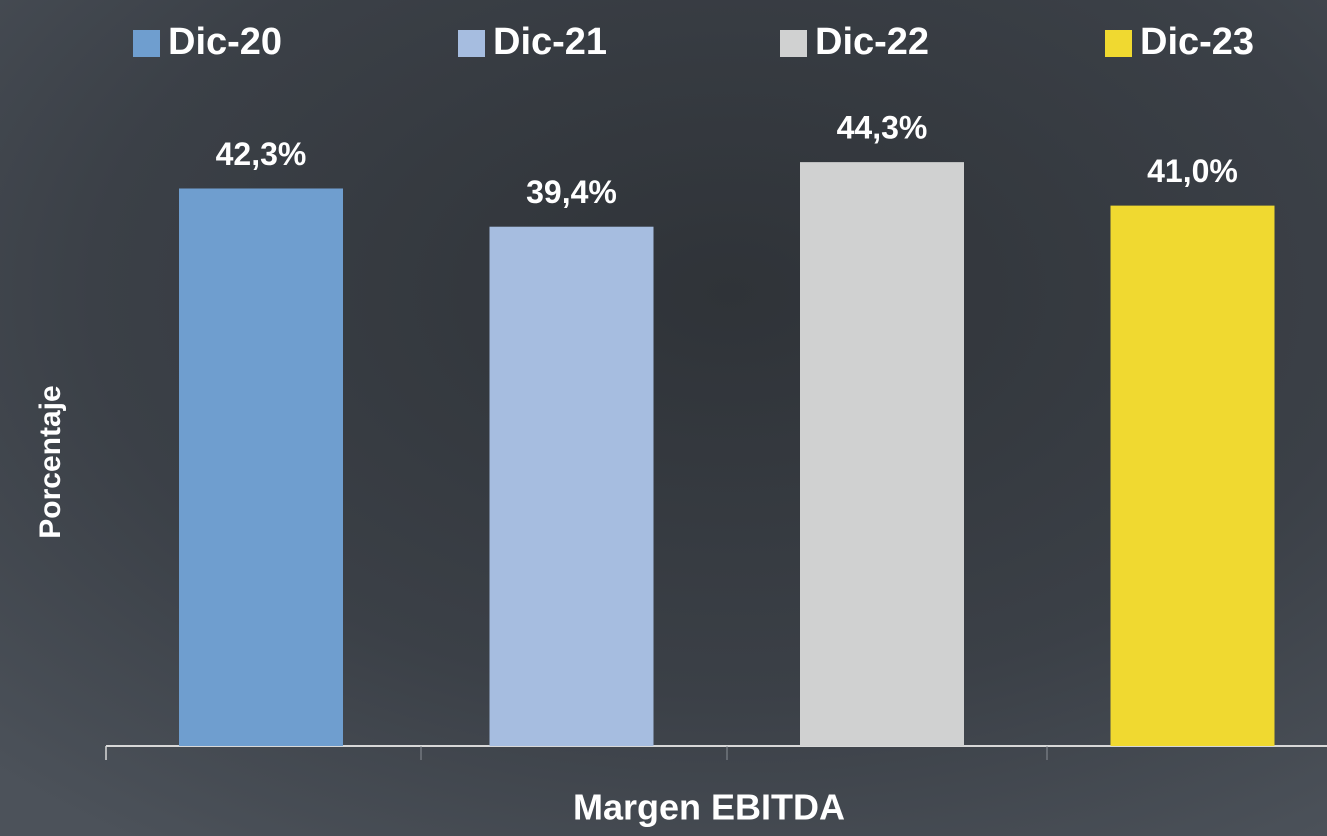 The image size is (1327, 836). What do you see at coordinates (709, 807) in the screenshot?
I see `category-label: Margen EBITDA` at bounding box center [709, 807].